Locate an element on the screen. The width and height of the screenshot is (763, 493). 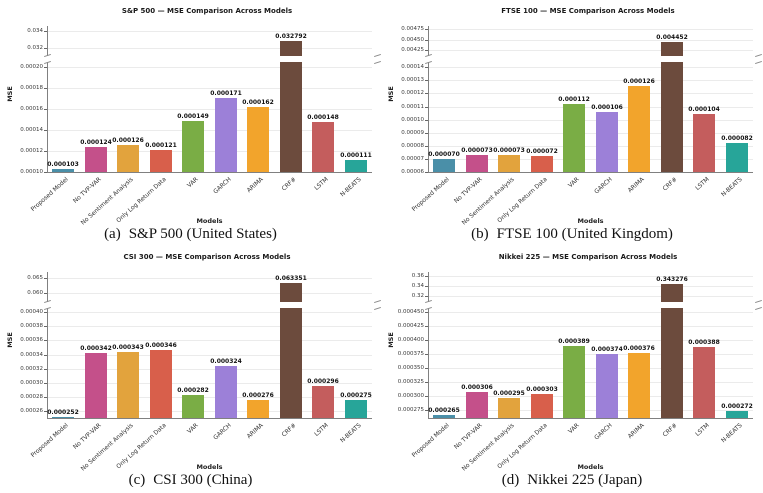
caption-prefix: (c) is located at coordinates (137, 480).